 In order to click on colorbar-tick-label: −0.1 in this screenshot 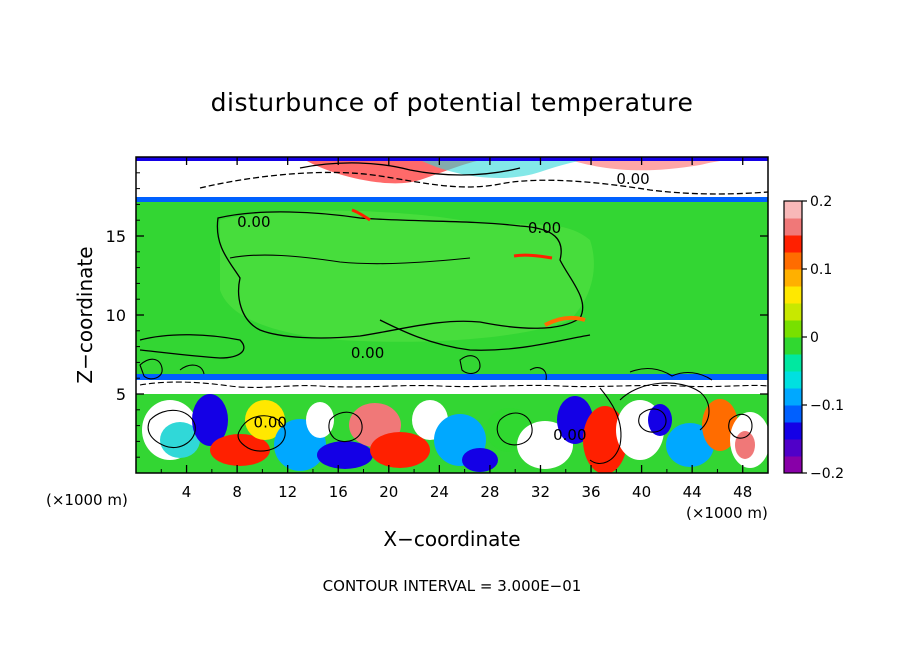, I will do `click(827, 406)`.